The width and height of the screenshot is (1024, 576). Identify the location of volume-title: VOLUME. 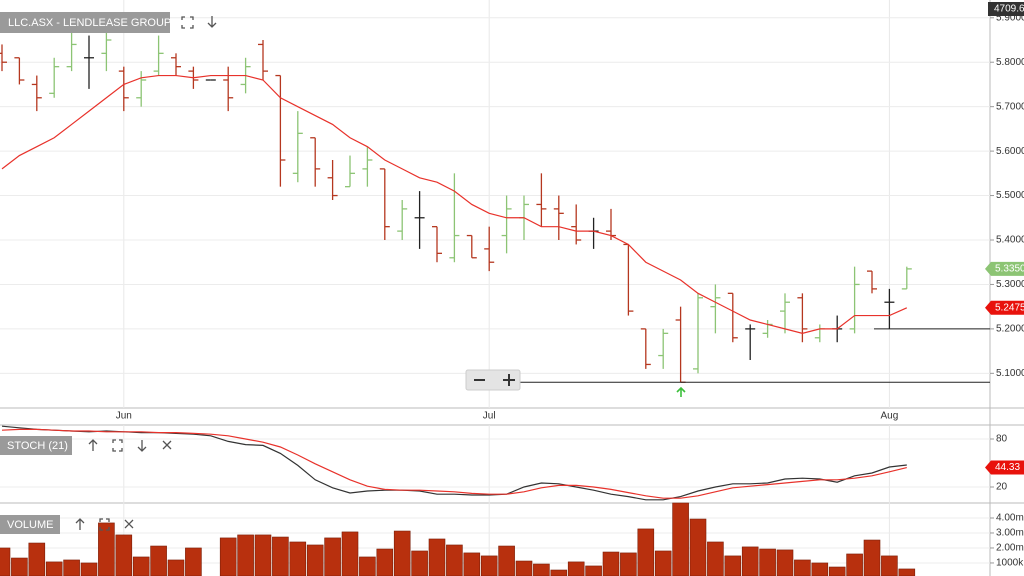
(30, 525).